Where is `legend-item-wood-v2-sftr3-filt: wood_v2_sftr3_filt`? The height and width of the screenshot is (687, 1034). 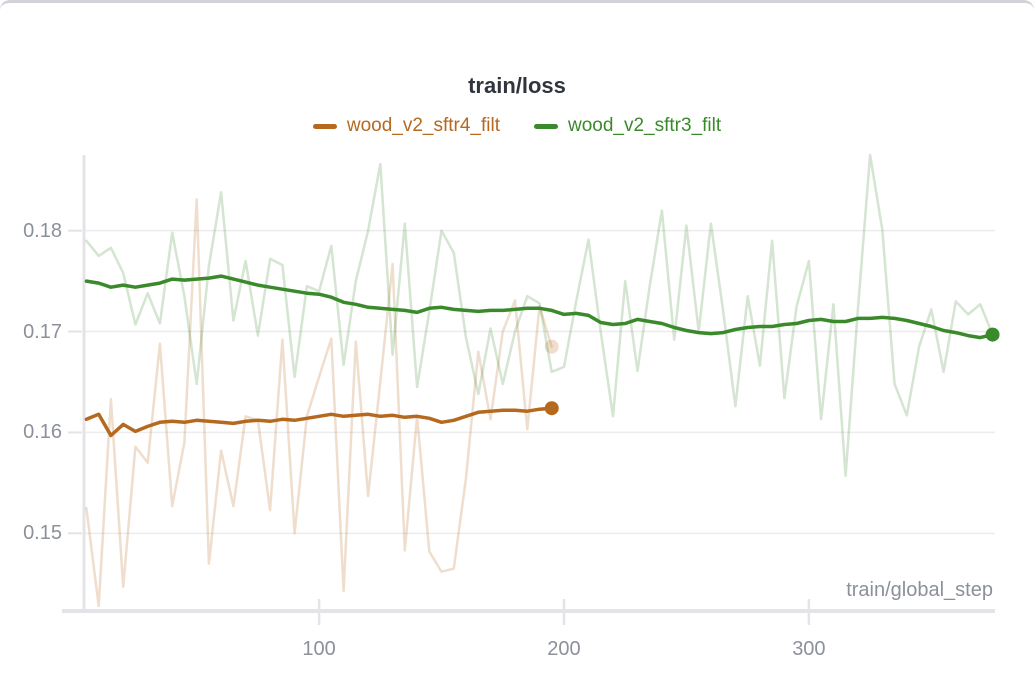
legend-item-wood-v2-sftr3-filt: wood_v2_sftr3_filt is located at coordinates (627, 126).